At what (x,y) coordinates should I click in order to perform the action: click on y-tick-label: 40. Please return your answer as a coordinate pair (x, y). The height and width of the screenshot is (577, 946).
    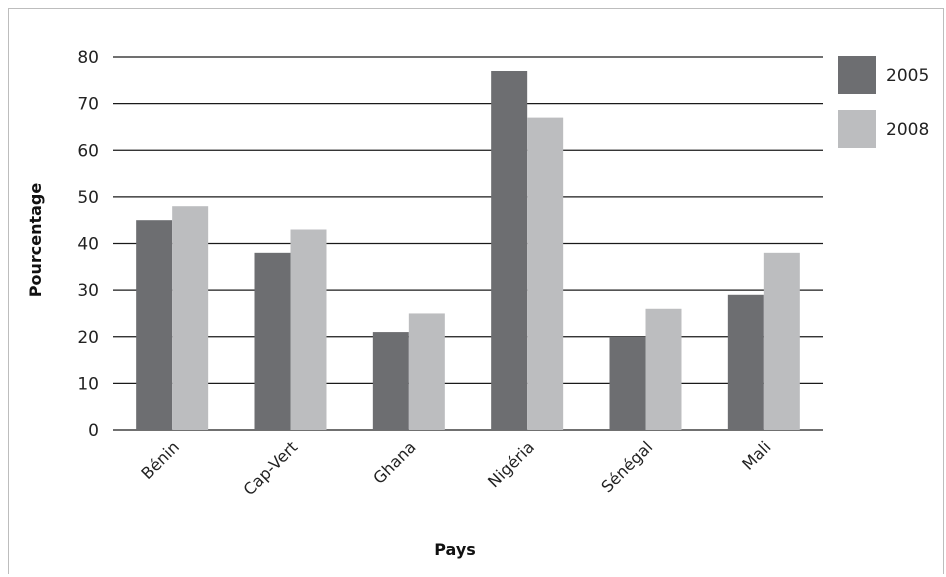
    Looking at the image, I should click on (88, 245).